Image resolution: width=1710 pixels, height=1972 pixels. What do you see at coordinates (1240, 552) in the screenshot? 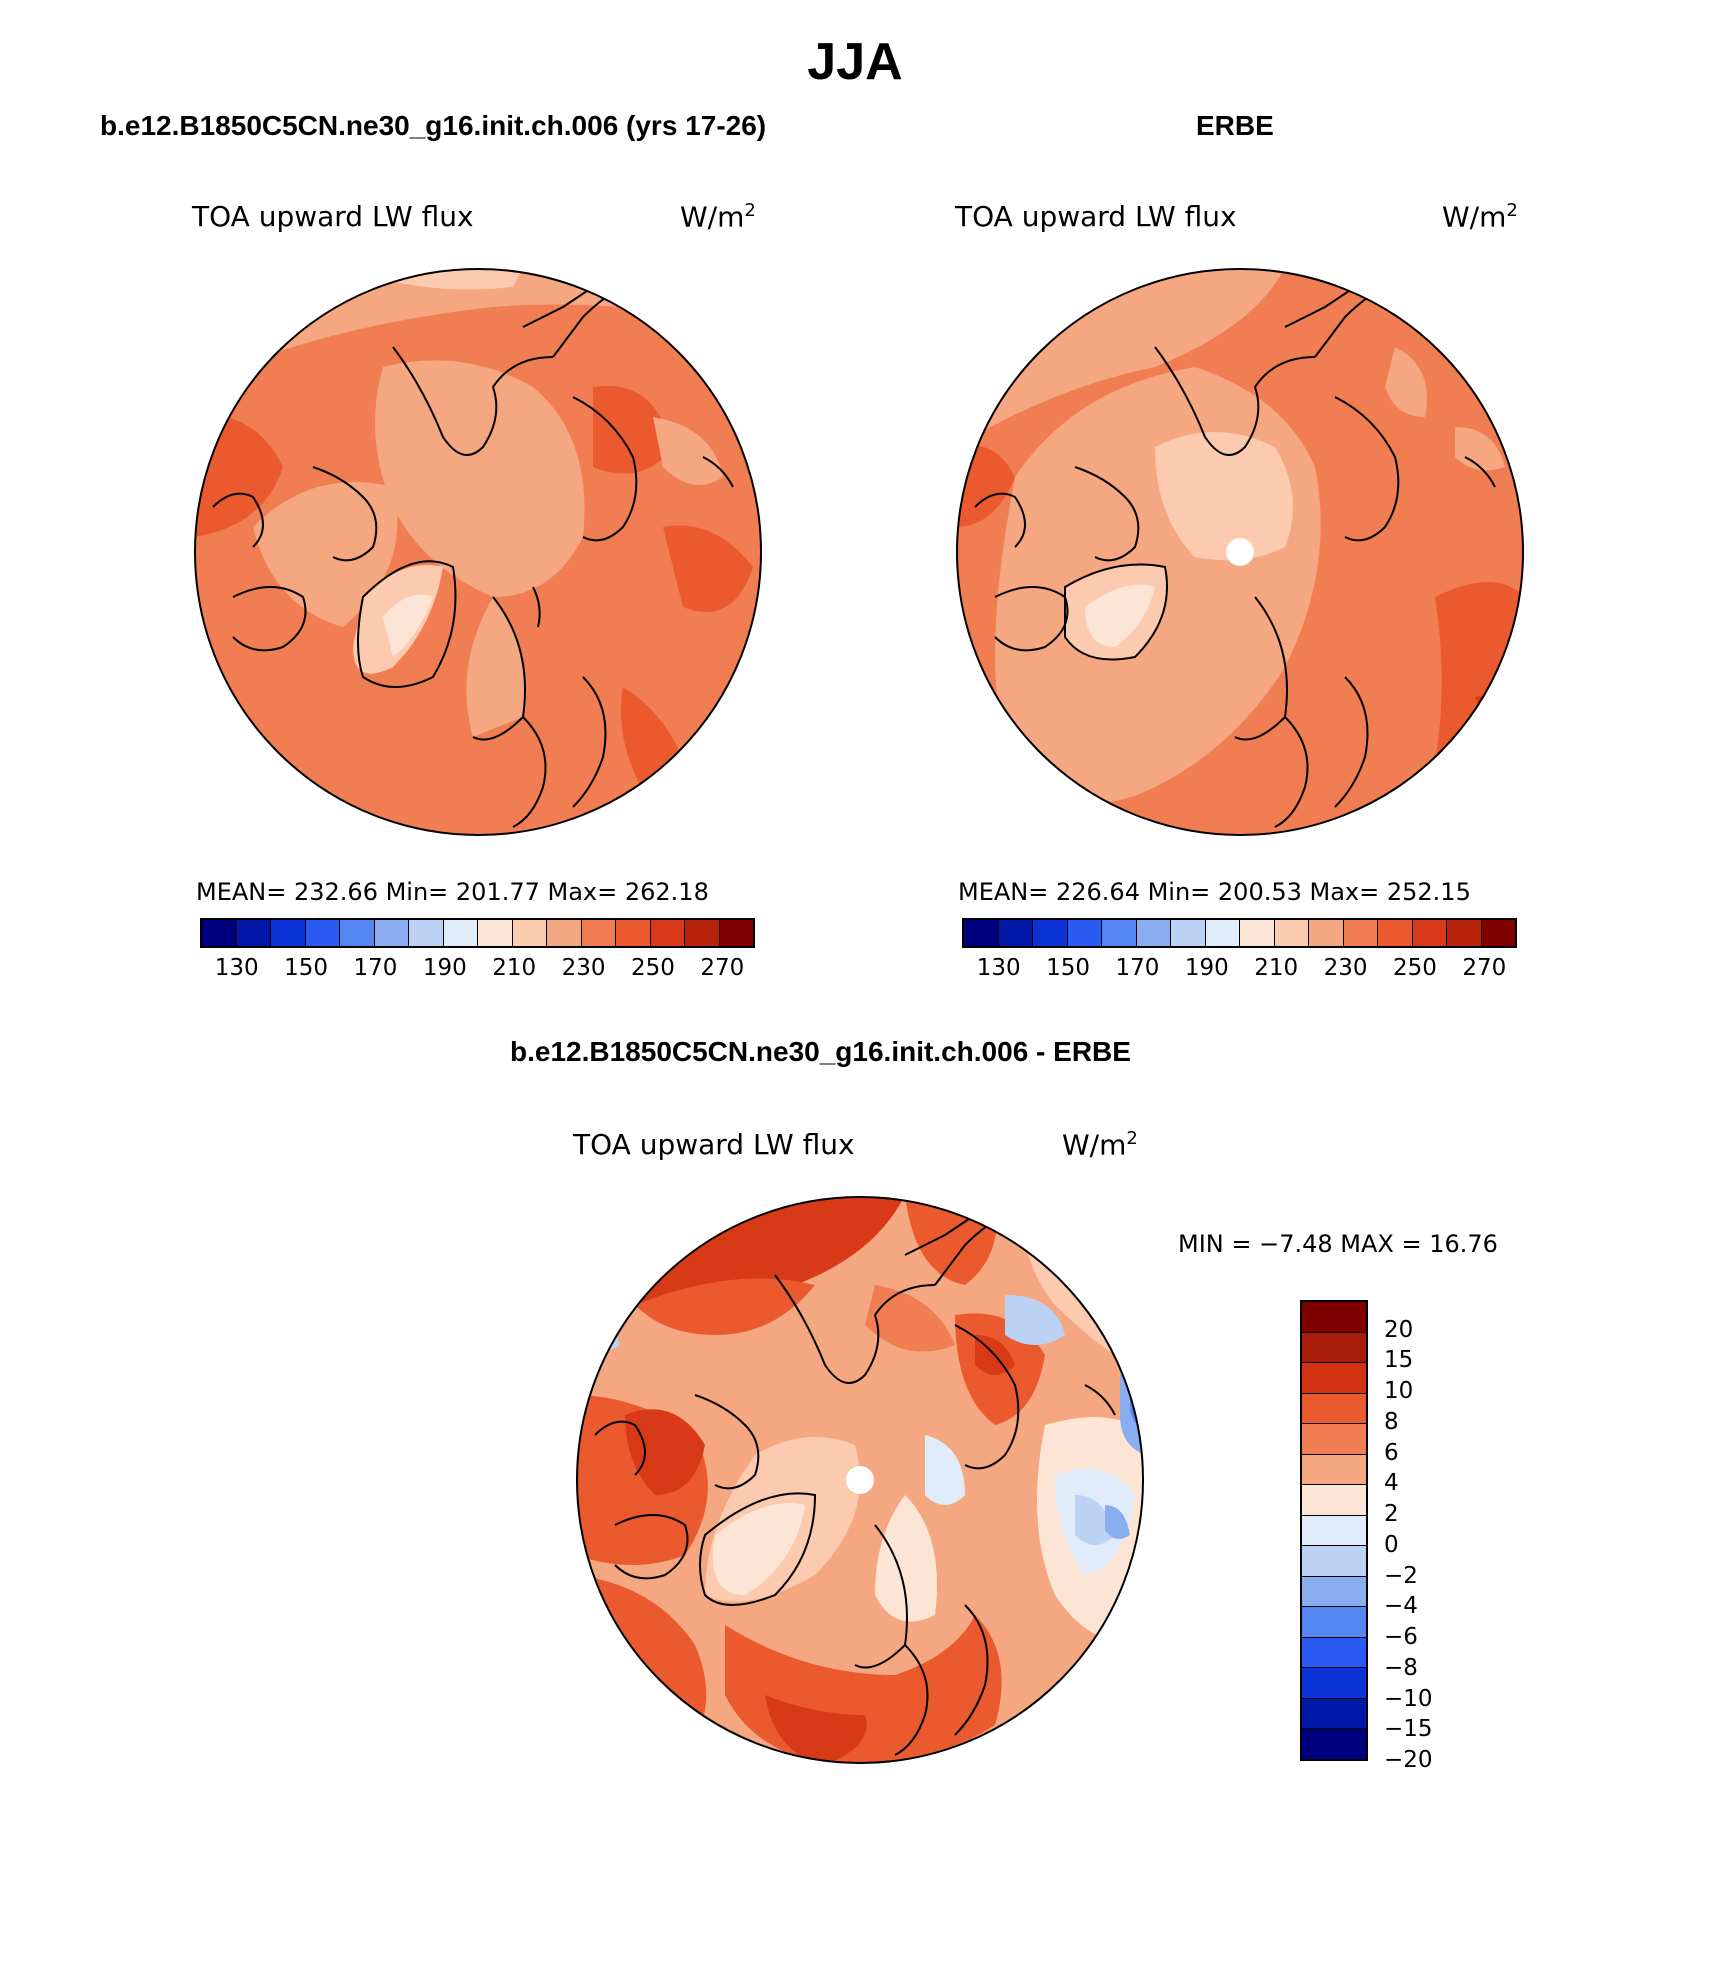
I see `panel2-polar-map` at bounding box center [1240, 552].